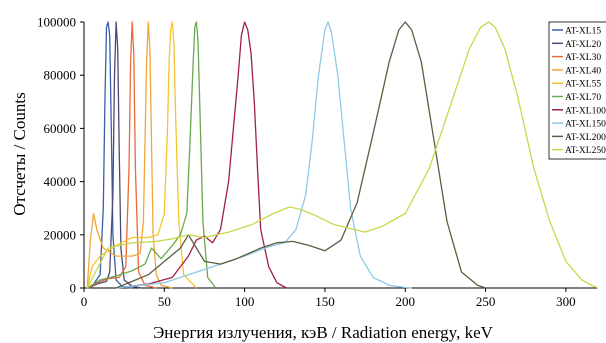 Image resolution: width=606 pixels, height=343 pixels. What do you see at coordinates (585, 138) in the screenshot?
I see `legend-label-at-xl200: AT-XL200` at bounding box center [585, 138].